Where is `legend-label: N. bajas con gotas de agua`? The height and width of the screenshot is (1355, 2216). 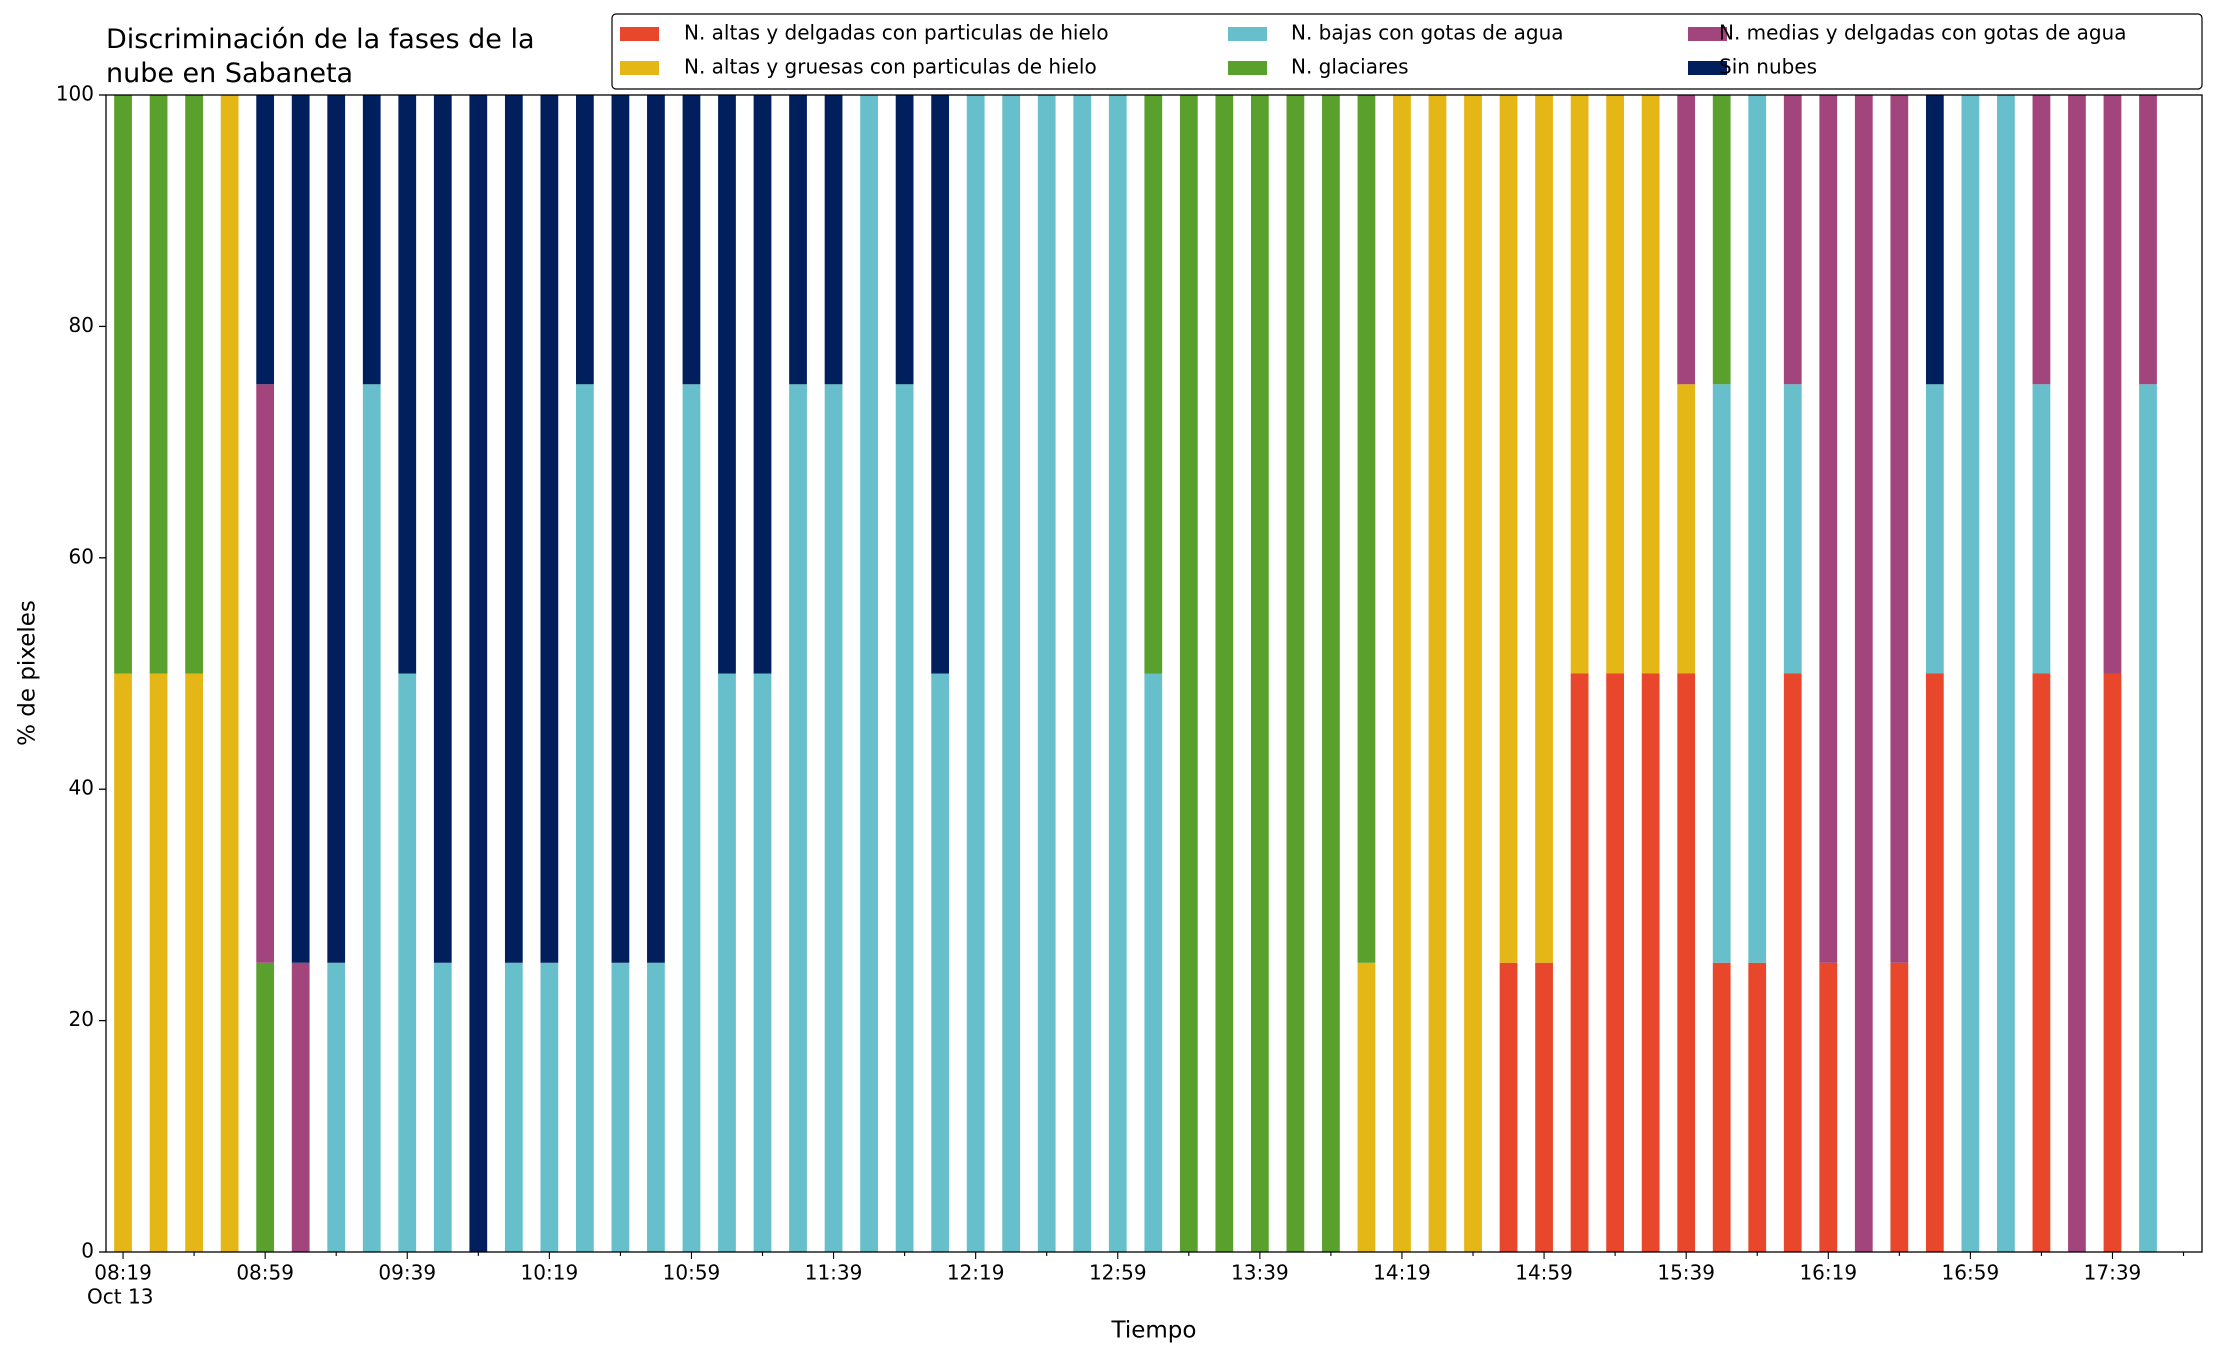
legend-label: N. bajas con gotas de agua is located at coordinates (1427, 33).